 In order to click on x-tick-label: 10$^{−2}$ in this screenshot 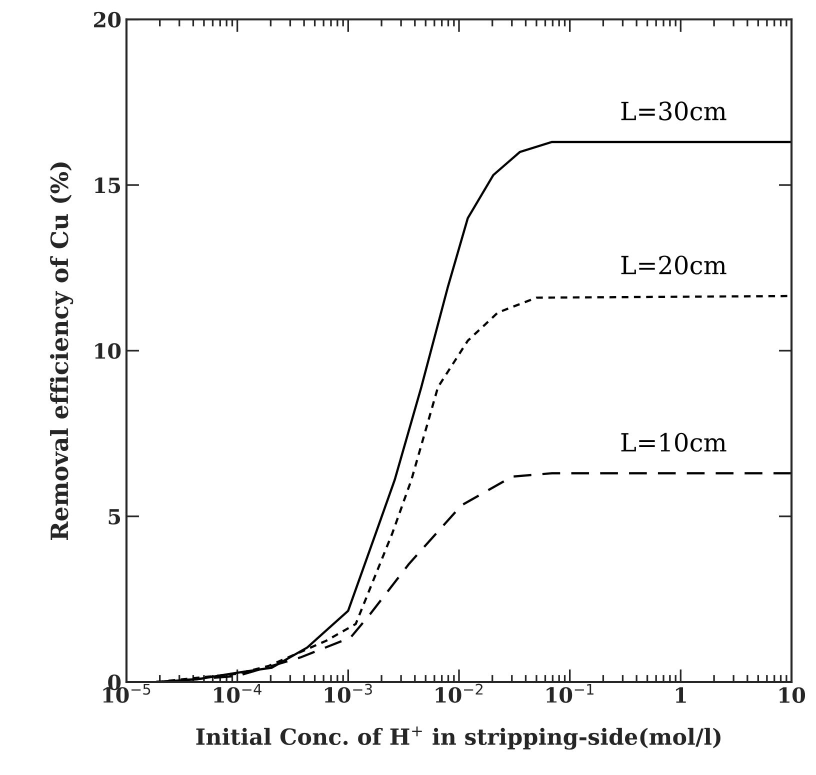, I will do `click(459, 693)`.